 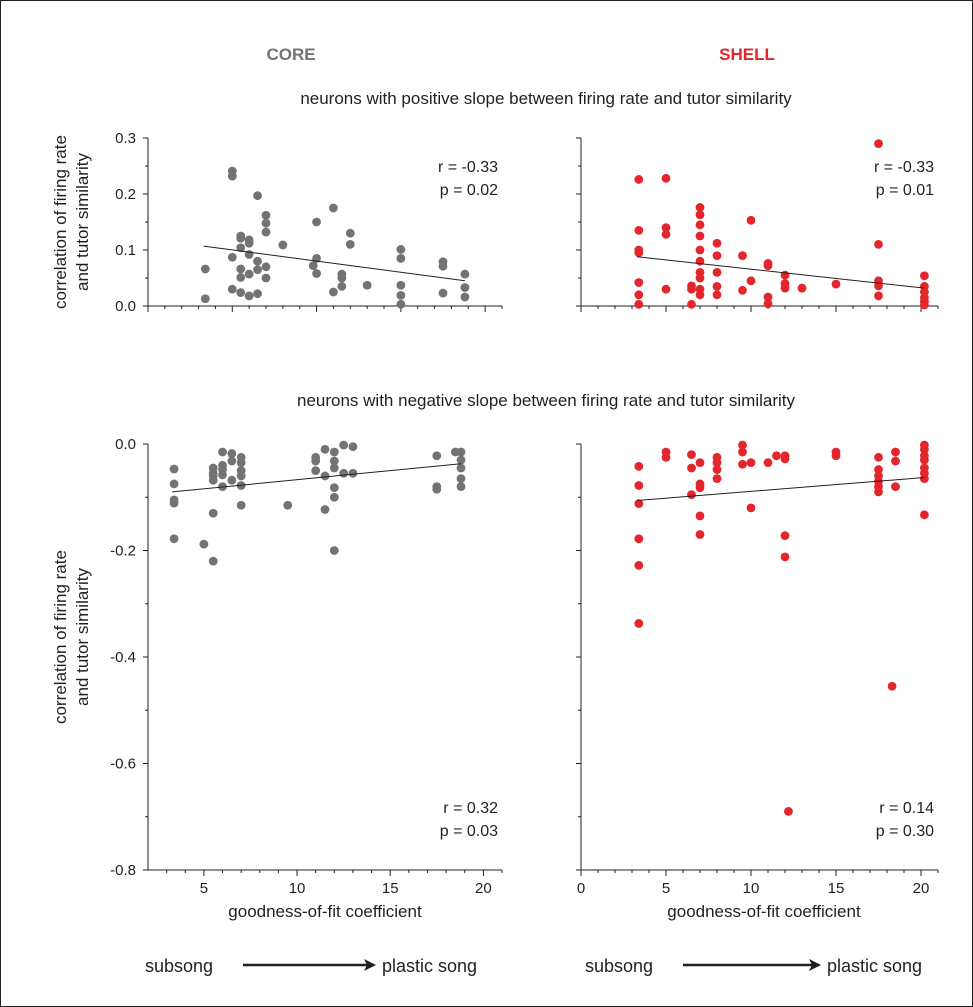 What do you see at coordinates (290, 54) in the screenshot?
I see `column-title-core: CORE` at bounding box center [290, 54].